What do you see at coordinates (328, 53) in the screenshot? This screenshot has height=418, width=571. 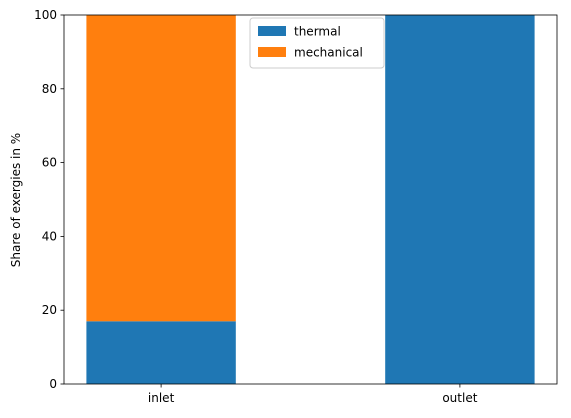 I see `legend-label-mechanical: mechanical` at bounding box center [328, 53].